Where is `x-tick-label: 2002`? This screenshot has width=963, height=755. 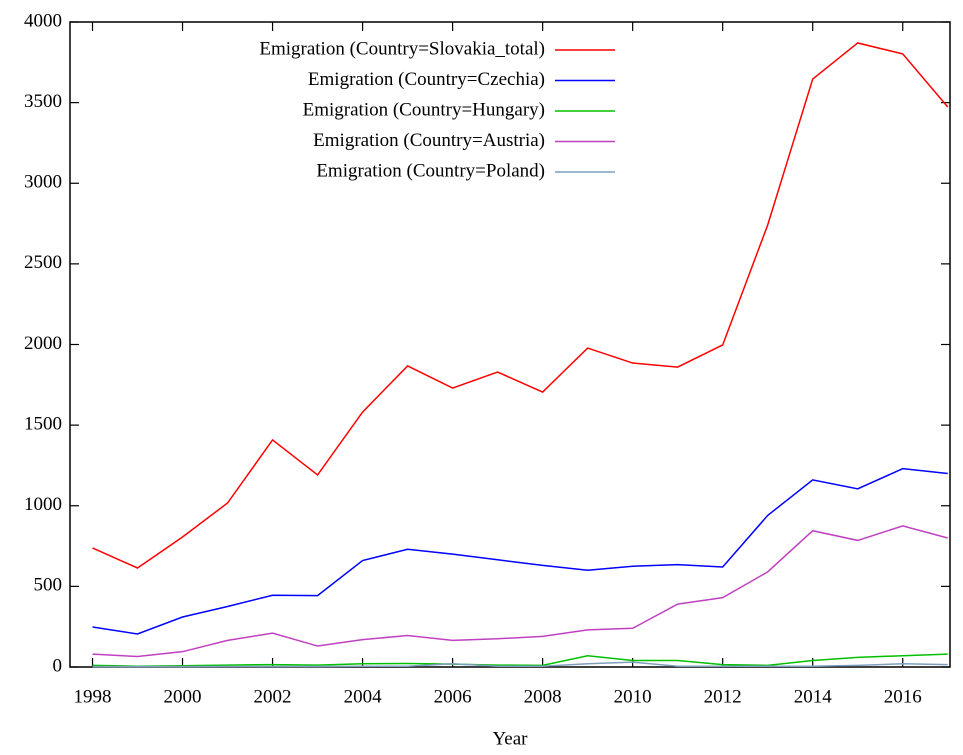 x-tick-label: 2002 is located at coordinates (273, 696).